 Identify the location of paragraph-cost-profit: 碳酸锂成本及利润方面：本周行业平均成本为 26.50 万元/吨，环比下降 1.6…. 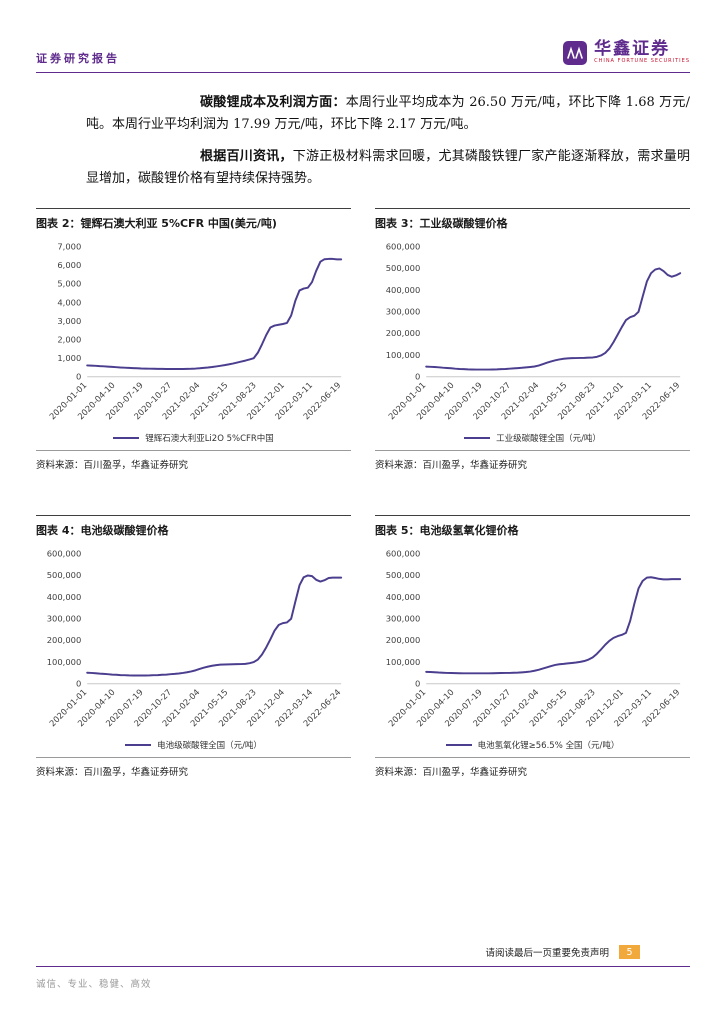
(388, 114).